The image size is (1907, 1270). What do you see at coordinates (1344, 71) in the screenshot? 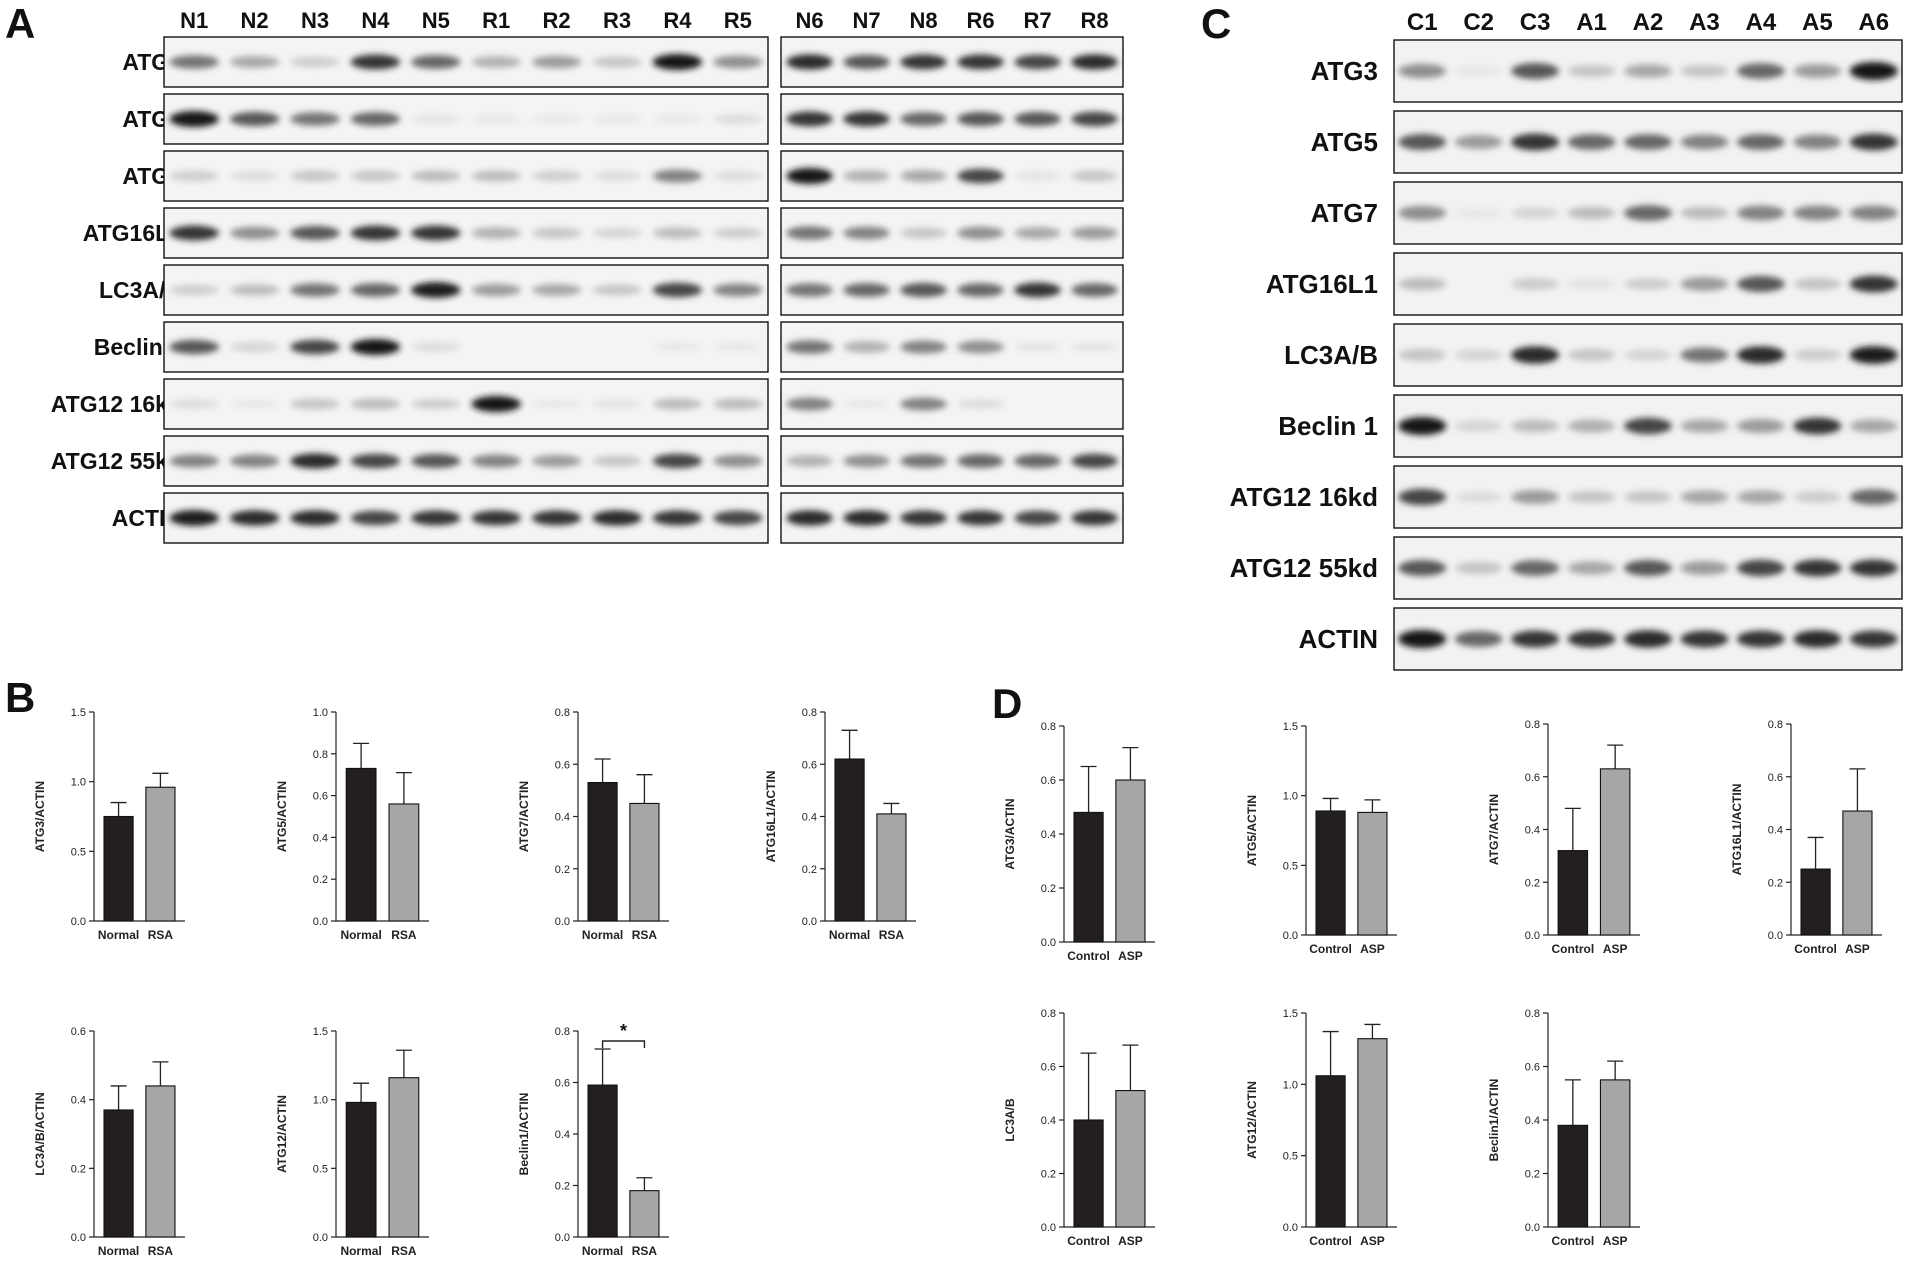
I see `protein-label: ATG3` at bounding box center [1344, 71].